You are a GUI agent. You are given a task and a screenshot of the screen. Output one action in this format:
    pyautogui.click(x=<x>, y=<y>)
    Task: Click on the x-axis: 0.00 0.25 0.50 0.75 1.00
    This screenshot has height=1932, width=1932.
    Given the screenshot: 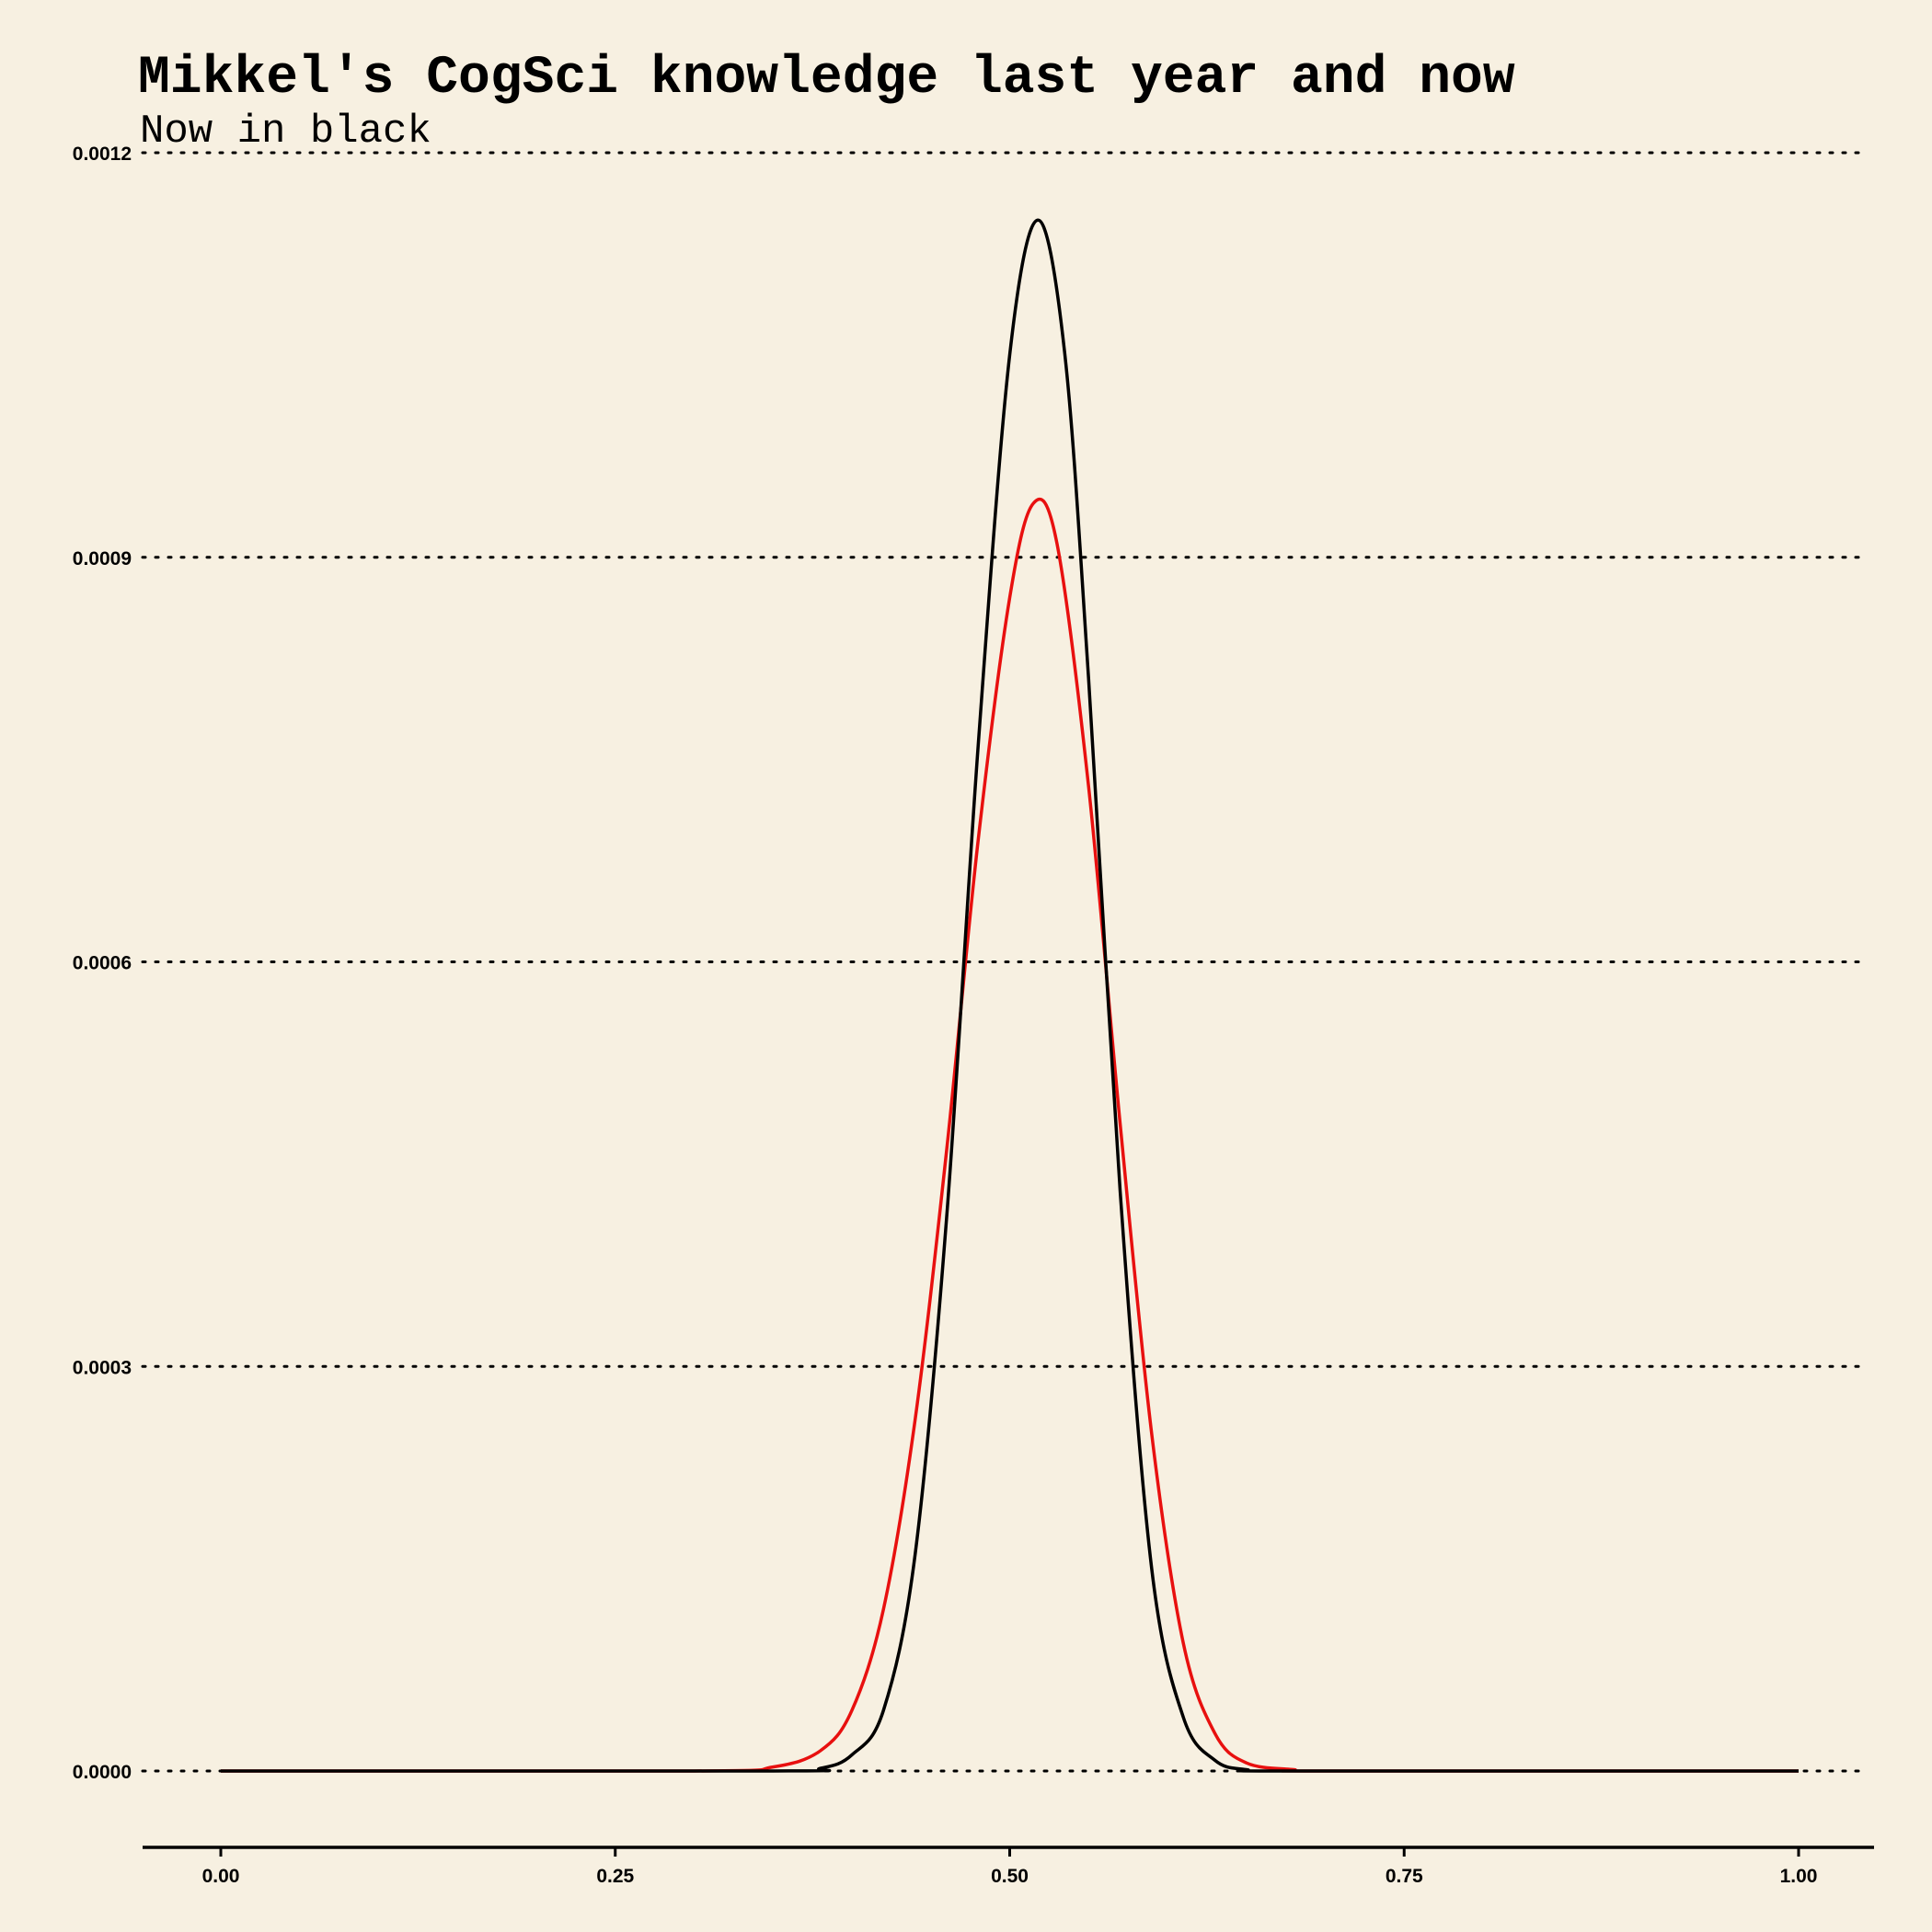 What is the action you would take?
    pyautogui.click(x=1008, y=1866)
    